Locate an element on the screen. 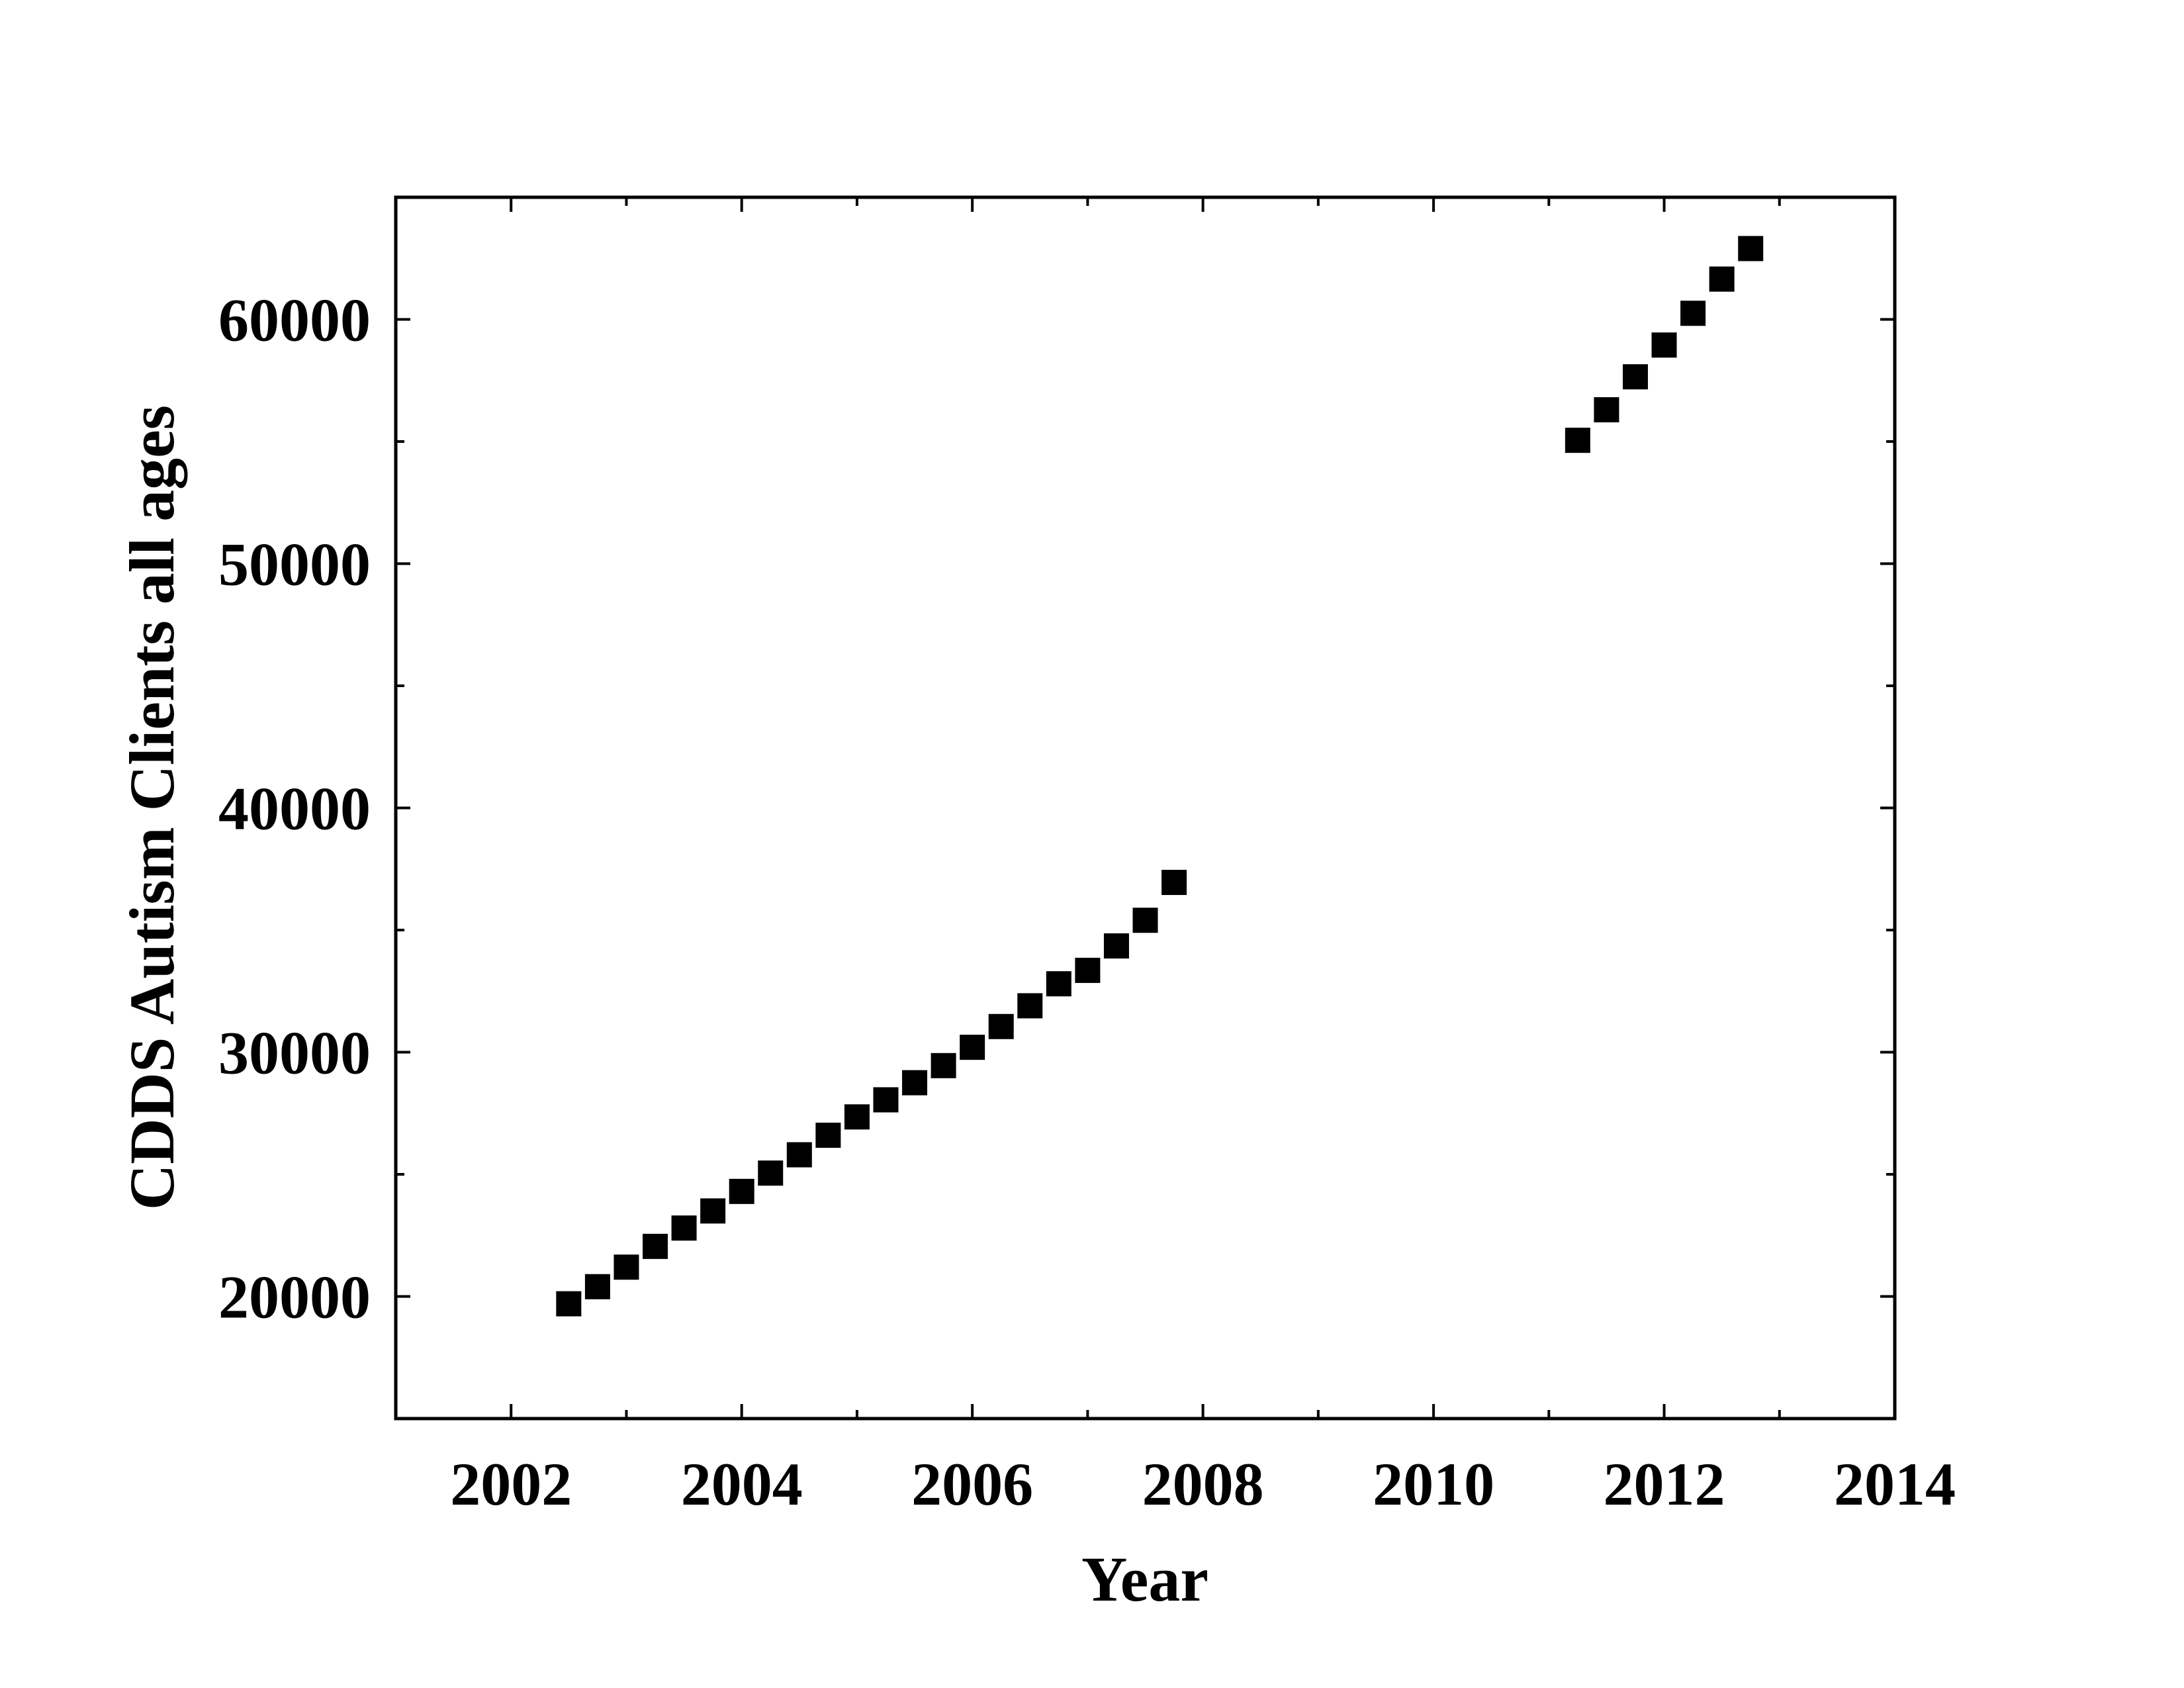  y-axis-title: CDDS Autism Clients all ages is located at coordinates (151, 807).